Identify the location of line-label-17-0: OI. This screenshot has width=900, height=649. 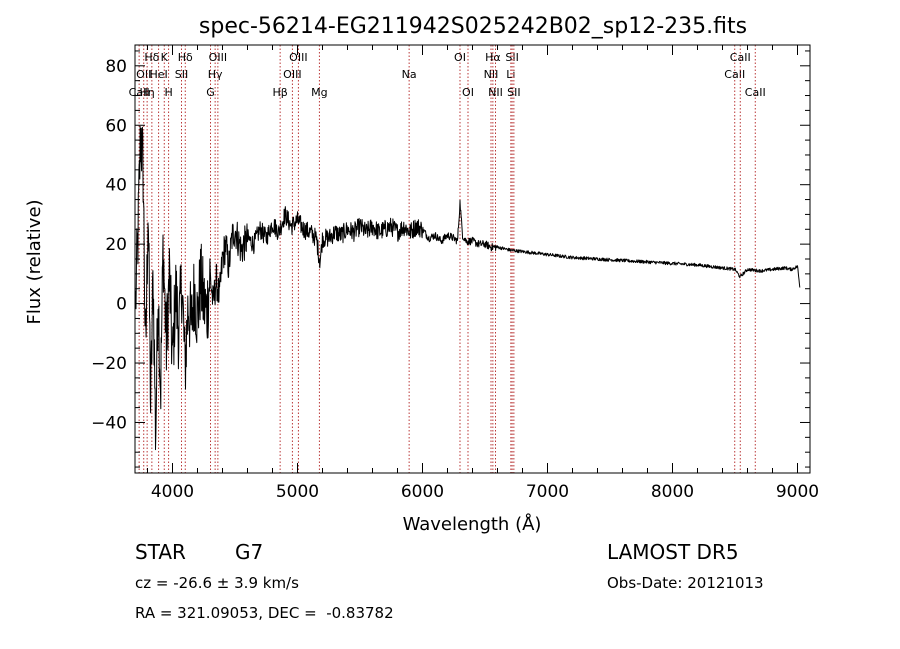
(460, 57).